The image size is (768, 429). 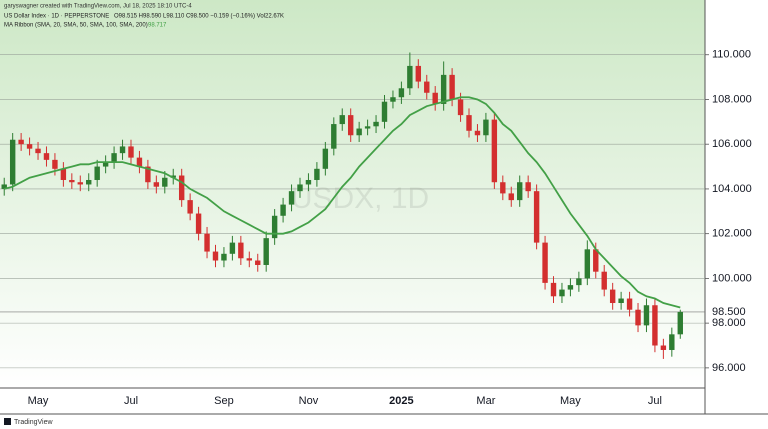 What do you see at coordinates (309, 401) in the screenshot?
I see `x-tick-label: Nov` at bounding box center [309, 401].